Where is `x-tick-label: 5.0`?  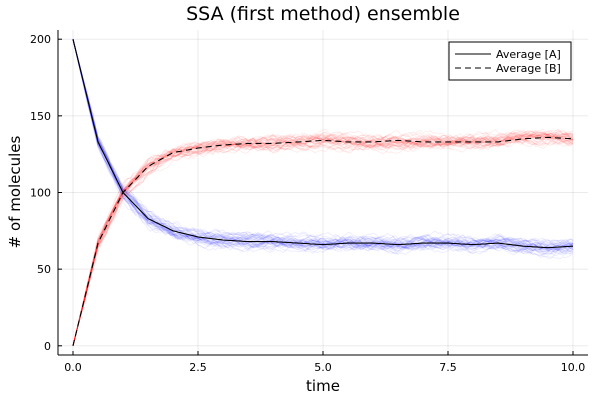
x-tick-label: 5.0 is located at coordinates (323, 367).